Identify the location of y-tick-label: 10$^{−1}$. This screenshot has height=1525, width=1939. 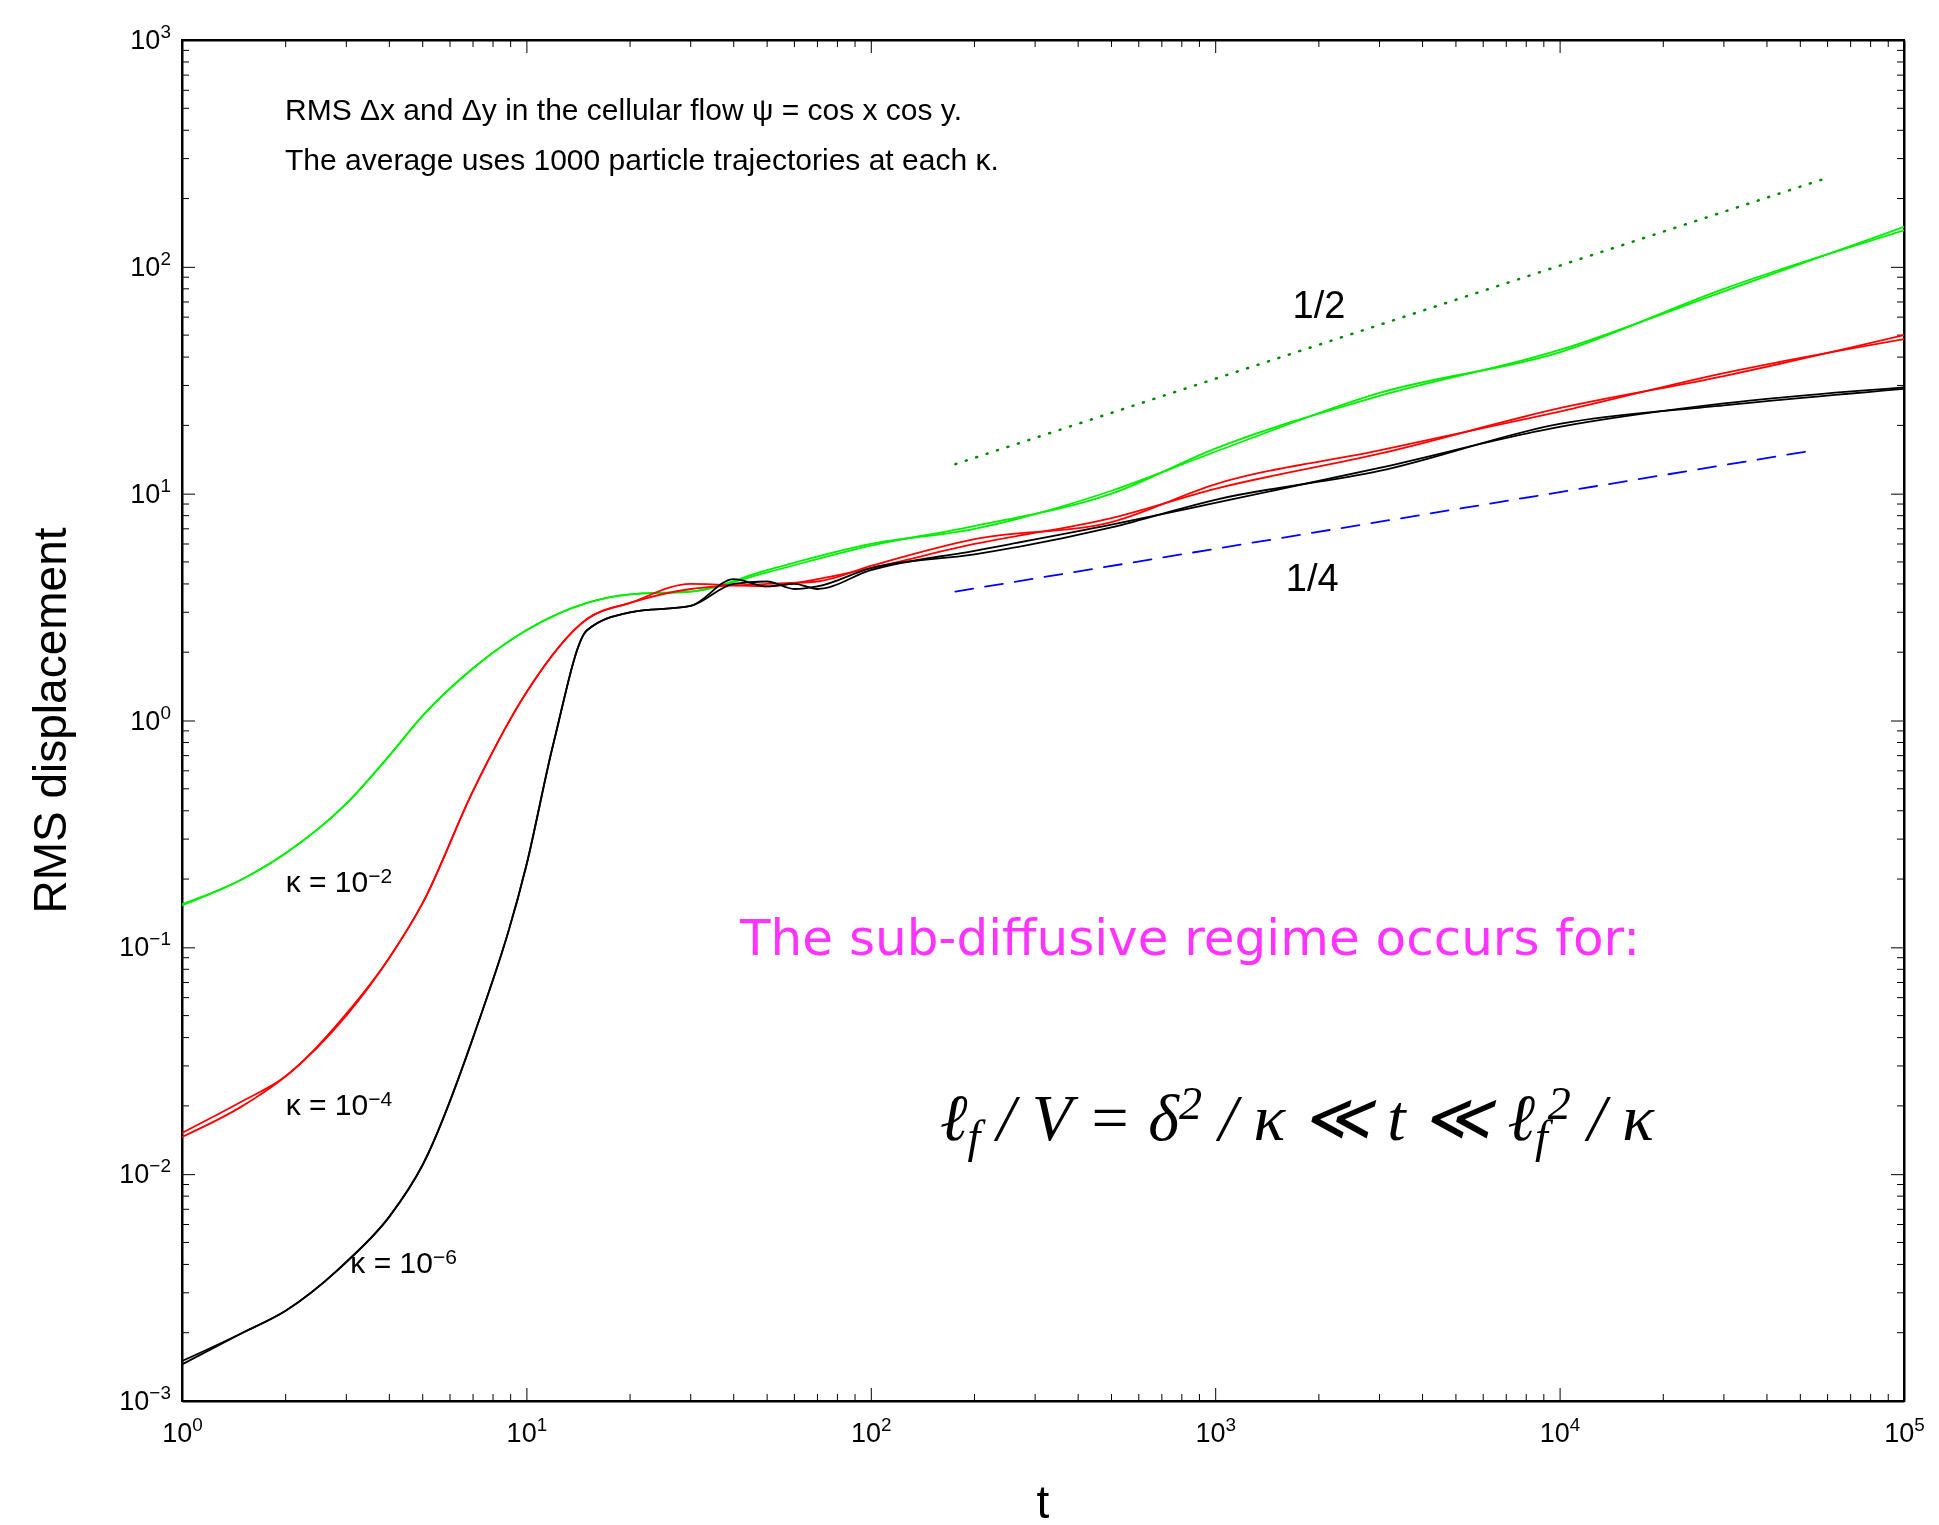
(145, 945).